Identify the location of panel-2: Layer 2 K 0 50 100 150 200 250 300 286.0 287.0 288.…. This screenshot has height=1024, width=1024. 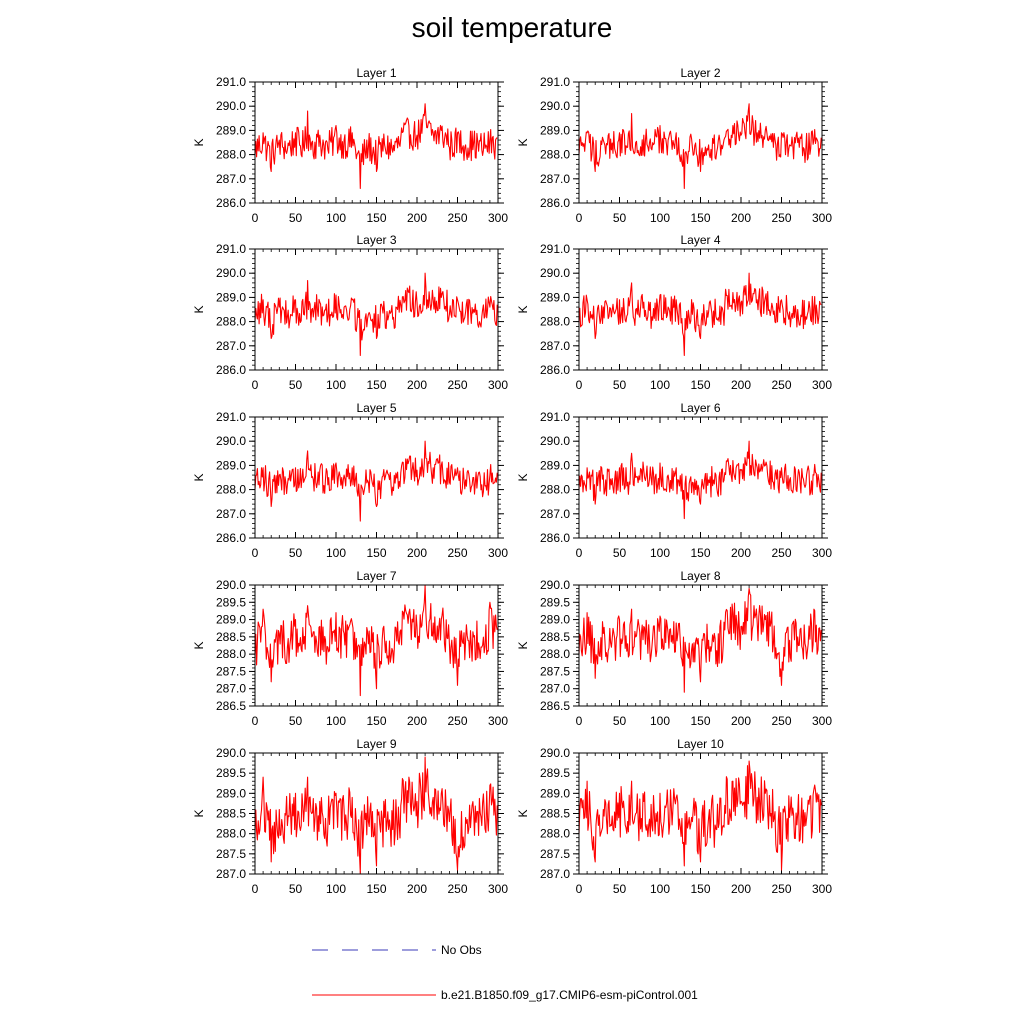
(674, 145).